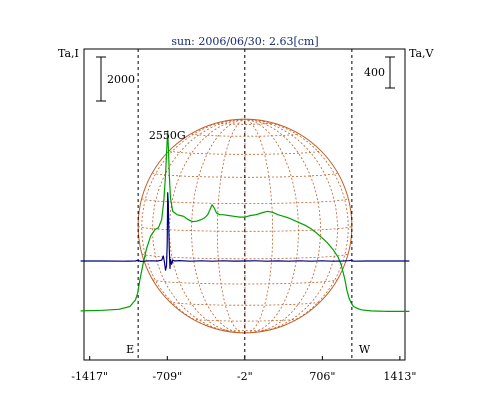  I want to click on series-stokes-v-line, so click(245, 231).